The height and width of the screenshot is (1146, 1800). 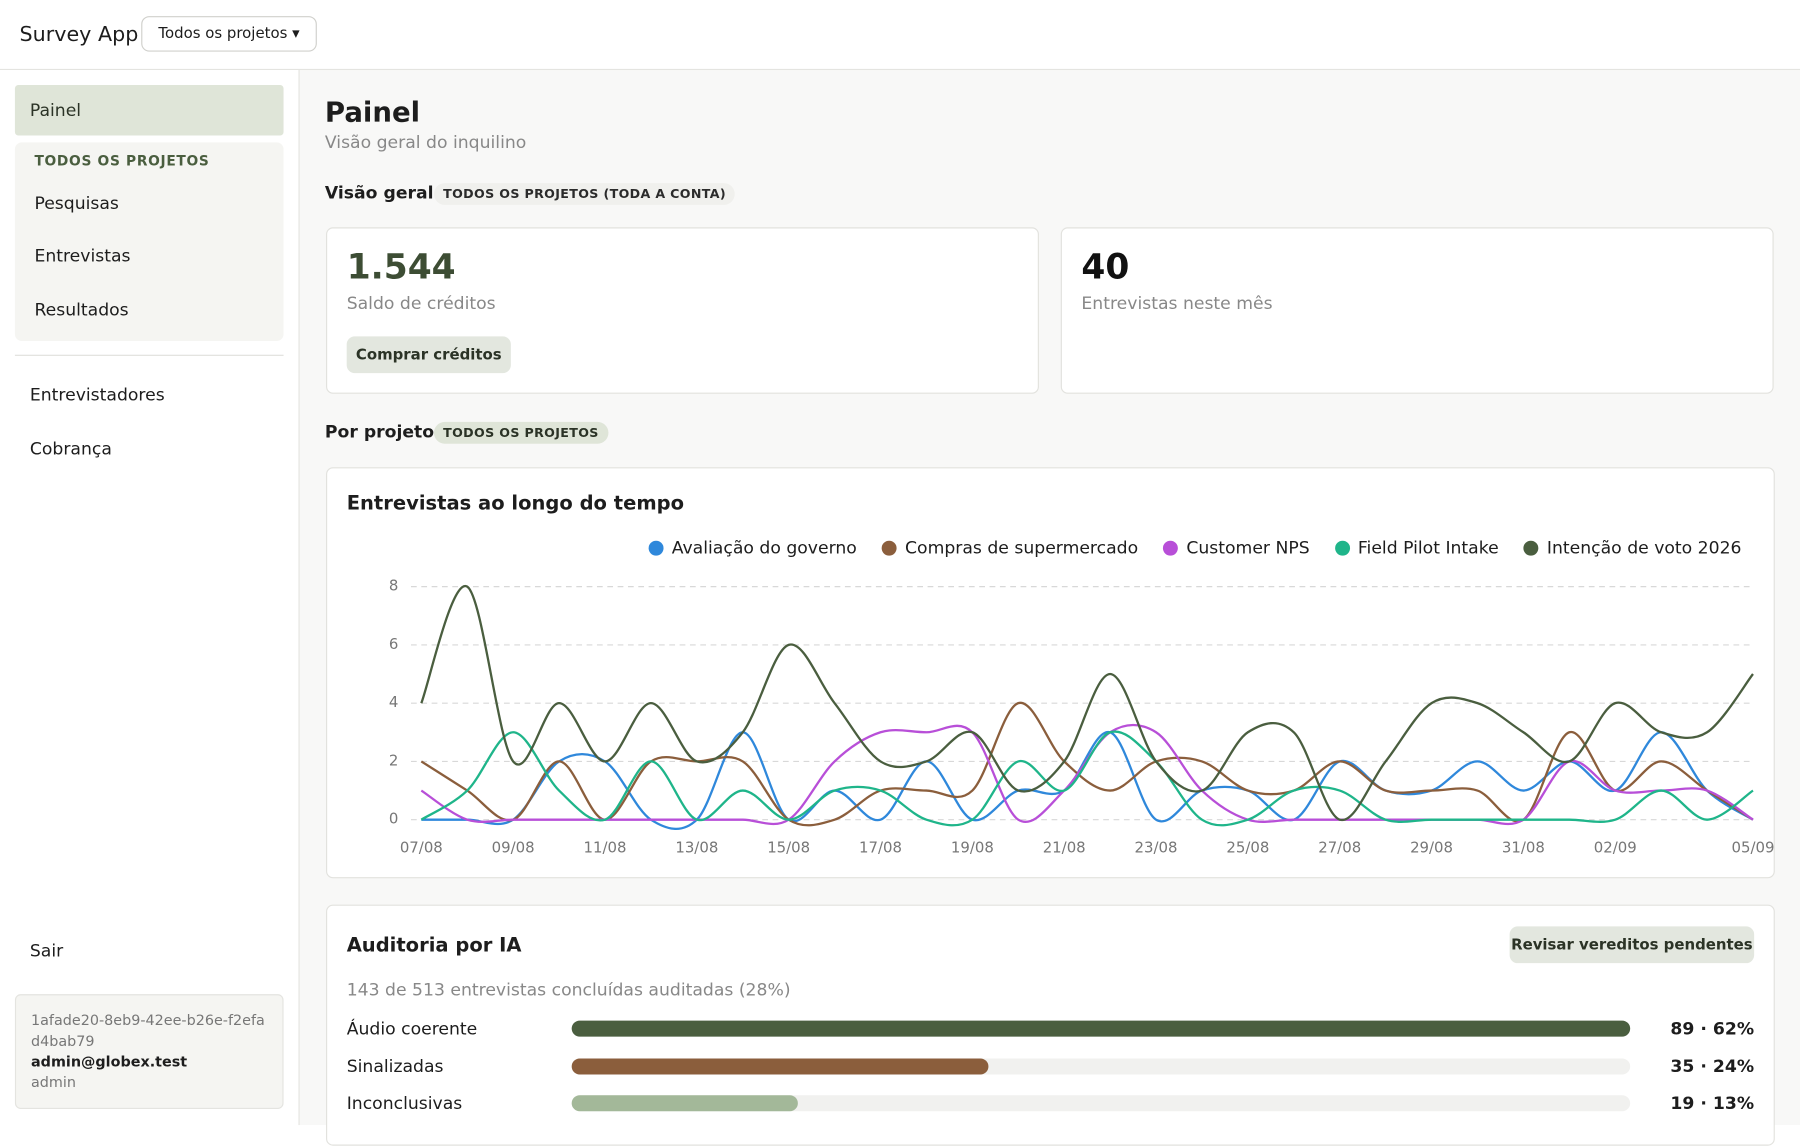 What do you see at coordinates (53, 1082) in the screenshot?
I see `account-role: admin` at bounding box center [53, 1082].